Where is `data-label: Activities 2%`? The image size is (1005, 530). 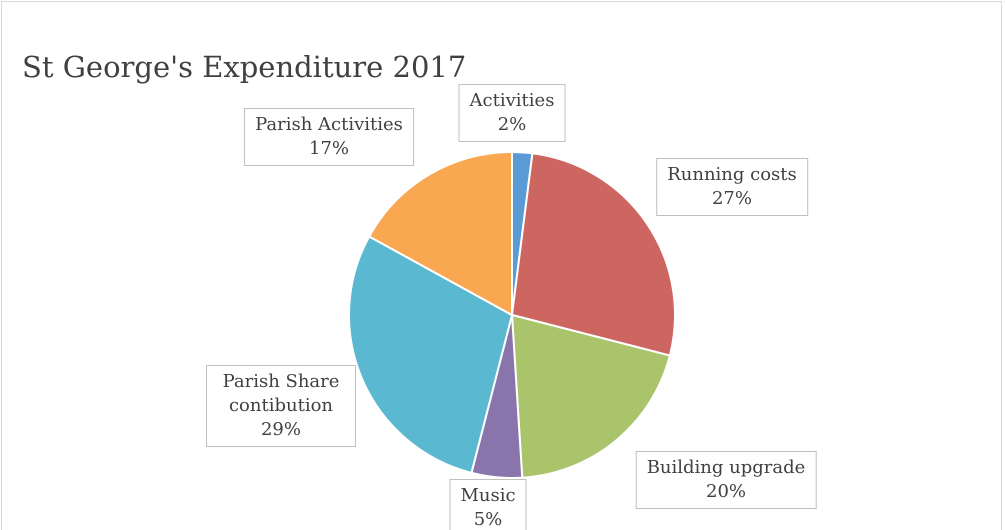 data-label: Activities 2% is located at coordinates (512, 113).